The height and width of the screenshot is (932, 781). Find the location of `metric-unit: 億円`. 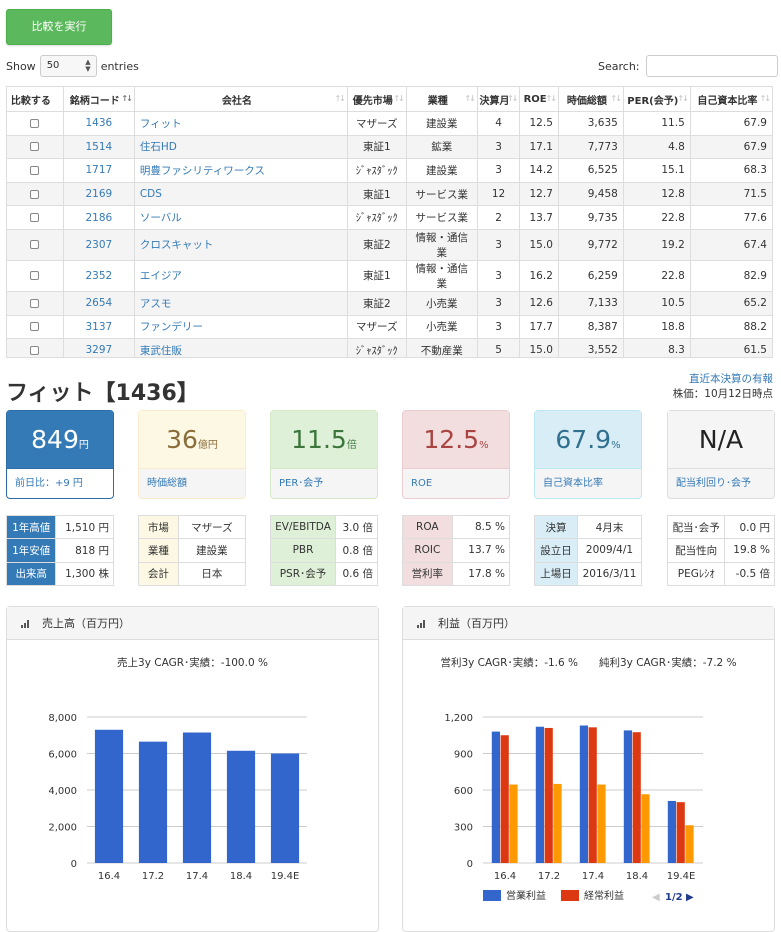

metric-unit: 億円 is located at coordinates (207, 445).